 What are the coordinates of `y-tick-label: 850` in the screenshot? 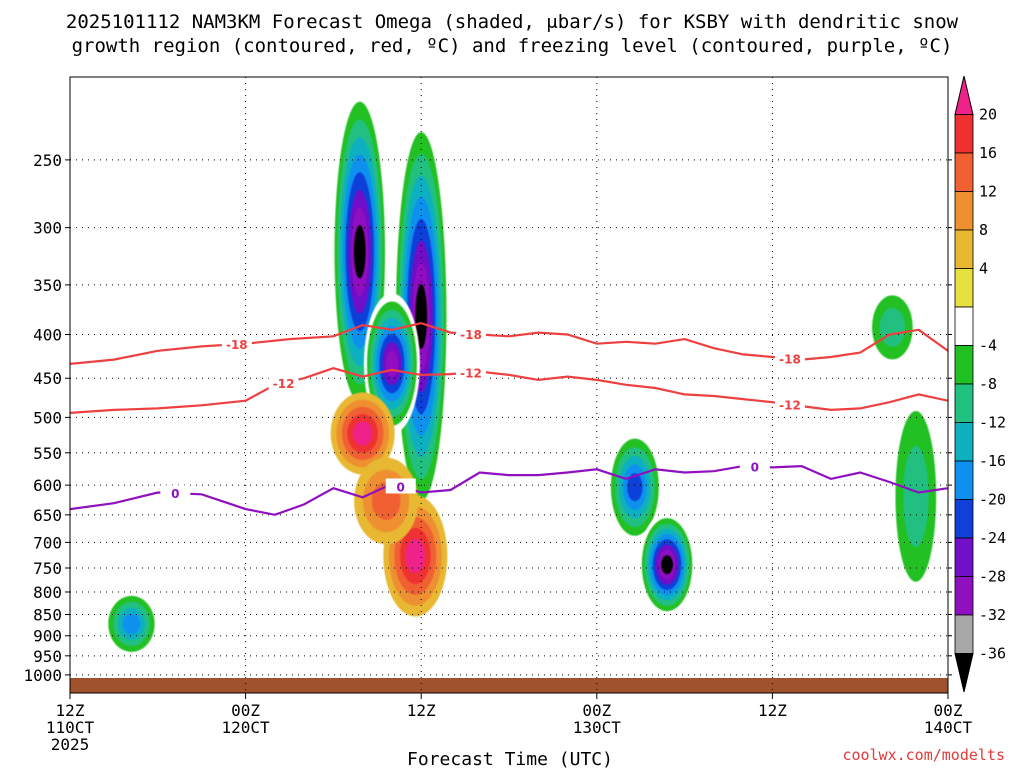 It's located at (47, 615).